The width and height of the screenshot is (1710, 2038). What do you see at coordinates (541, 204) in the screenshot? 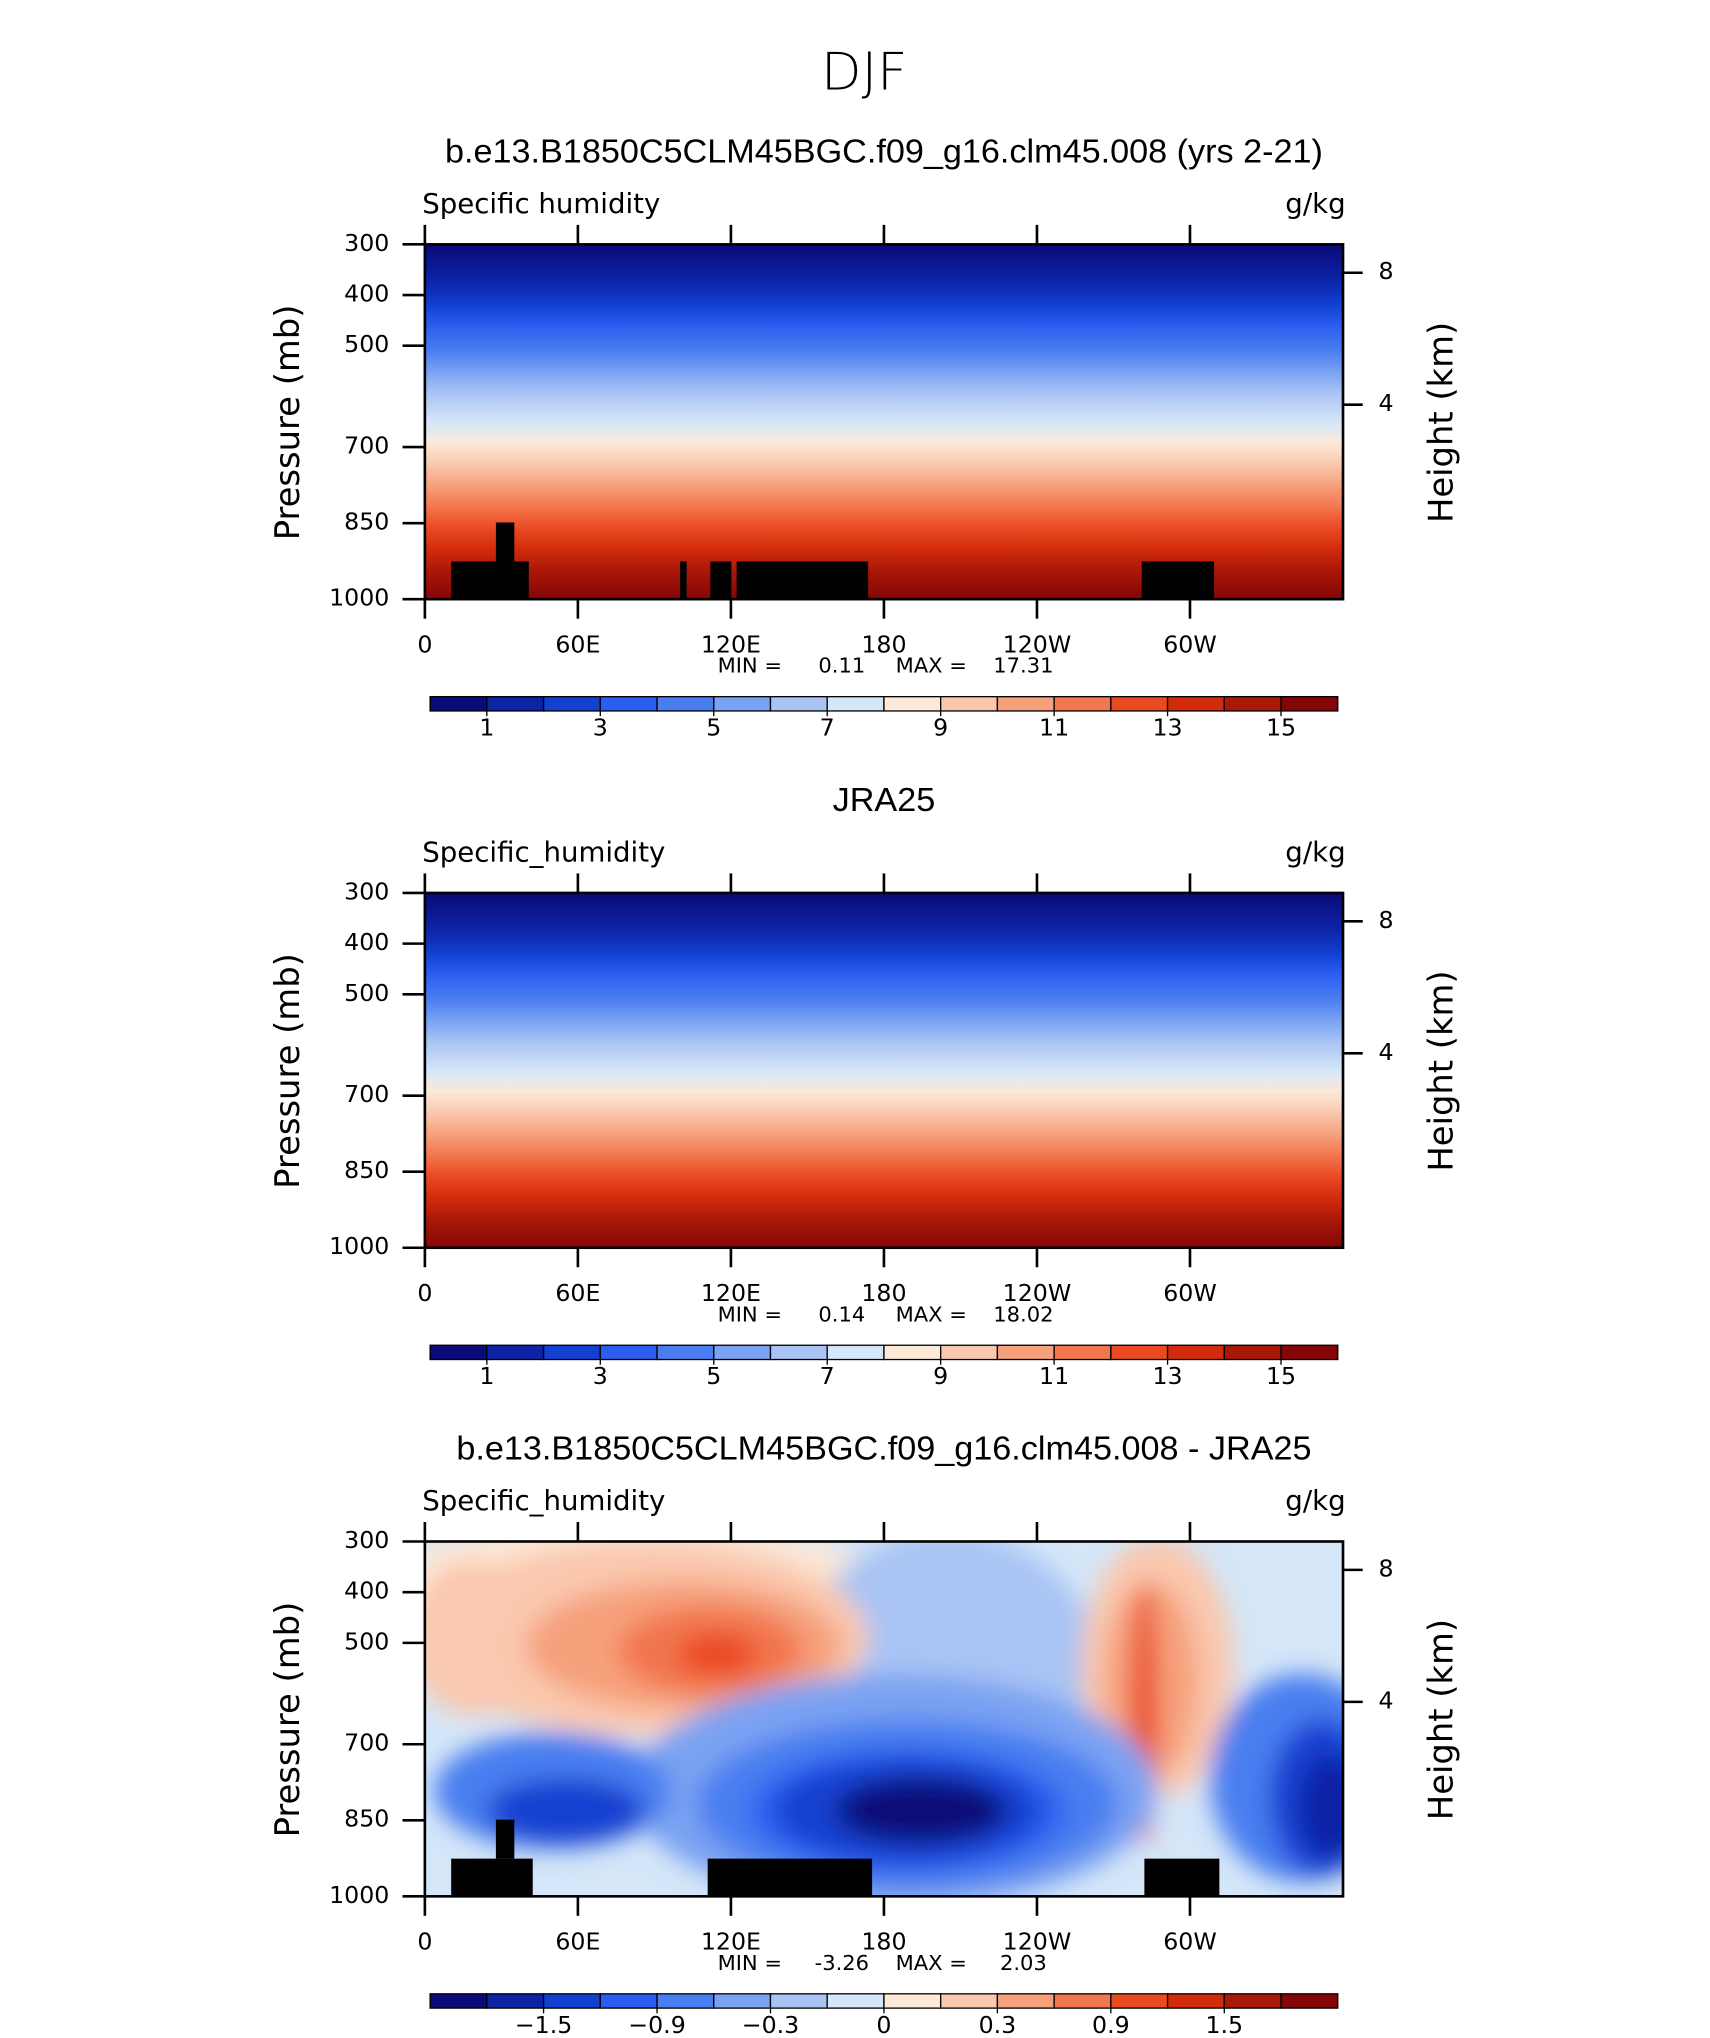
I see `variable-label: Specific humidity` at bounding box center [541, 204].